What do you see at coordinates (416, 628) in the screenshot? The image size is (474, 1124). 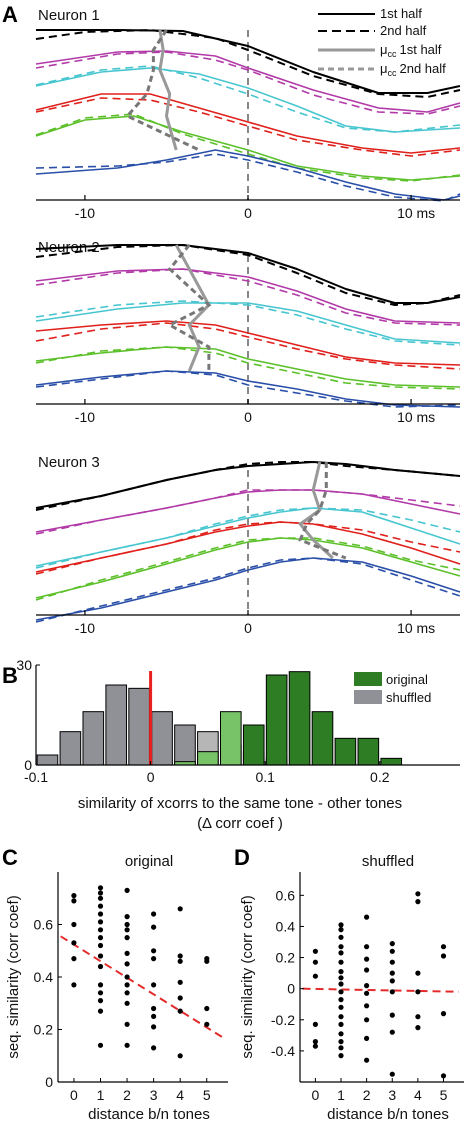 I see `neuron-3-x-tick-label: 10 ms` at bounding box center [416, 628].